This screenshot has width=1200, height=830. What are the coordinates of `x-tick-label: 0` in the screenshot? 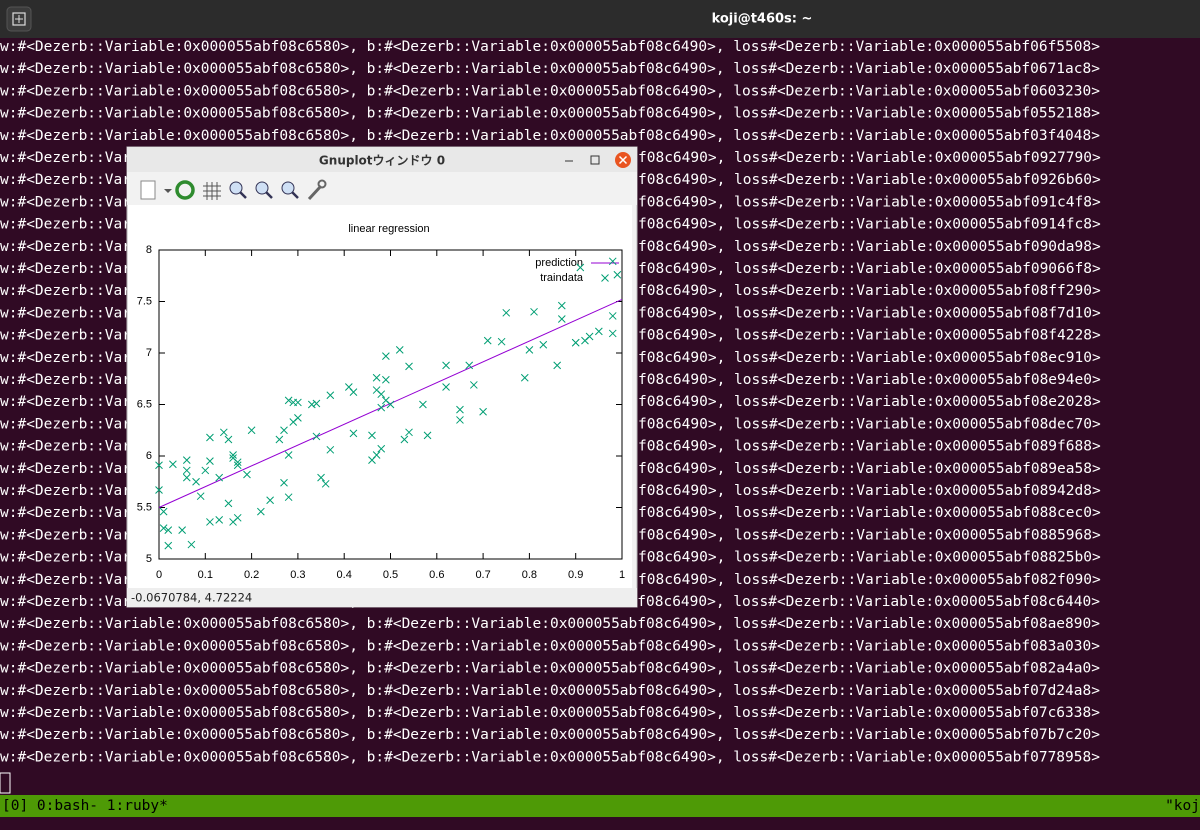 It's located at (159, 575).